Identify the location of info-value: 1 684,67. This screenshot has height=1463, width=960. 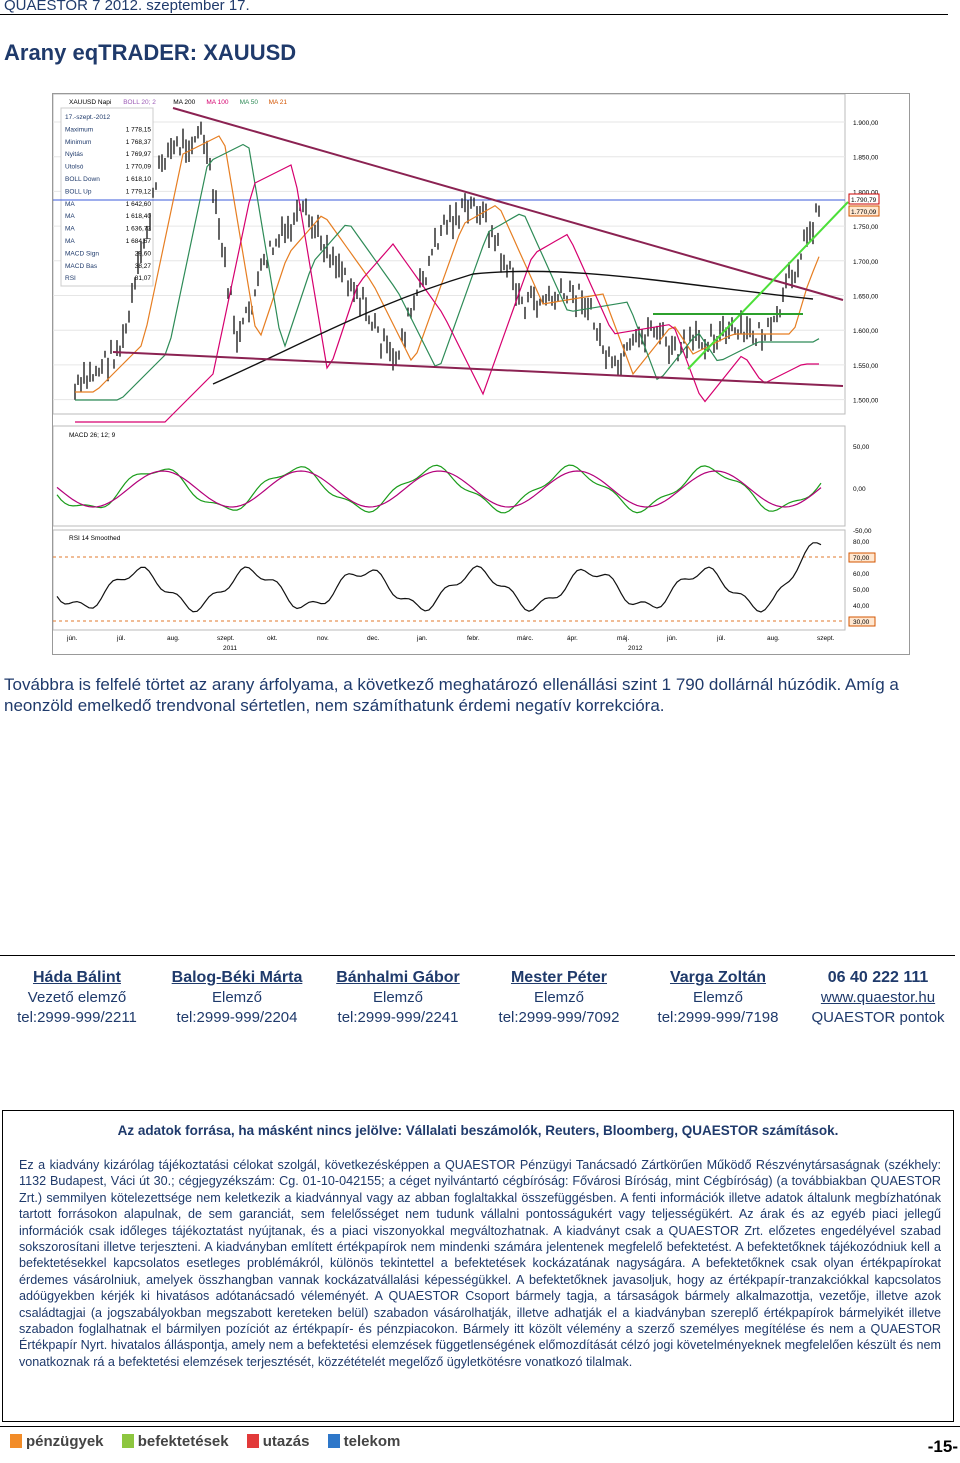
(139, 241).